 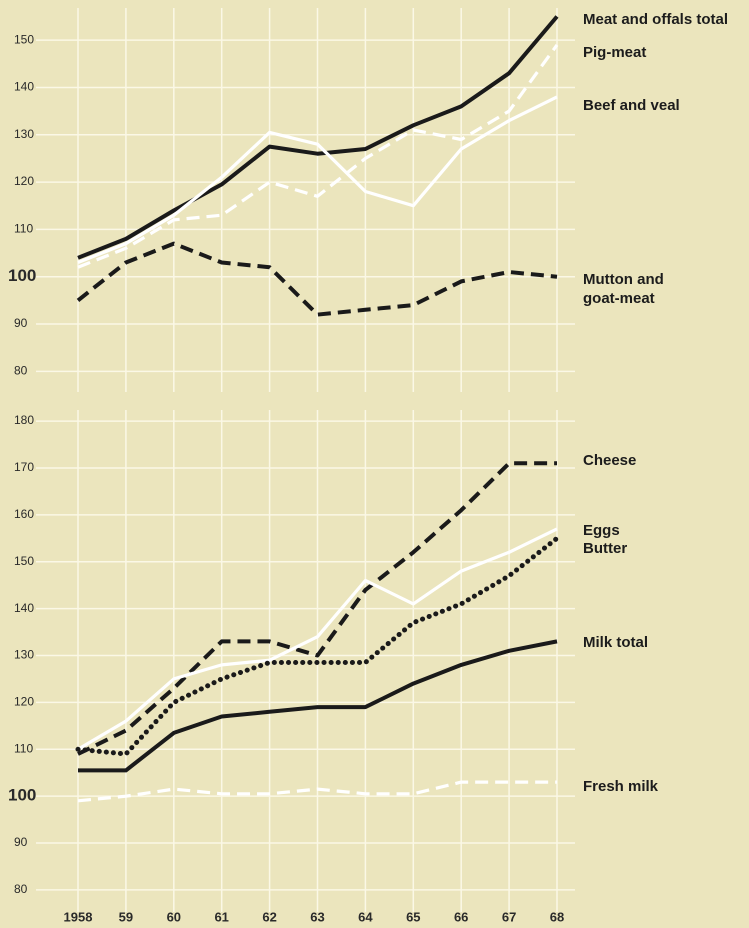 What do you see at coordinates (631, 105) in the screenshot?
I see `series-label: Beef and veal` at bounding box center [631, 105].